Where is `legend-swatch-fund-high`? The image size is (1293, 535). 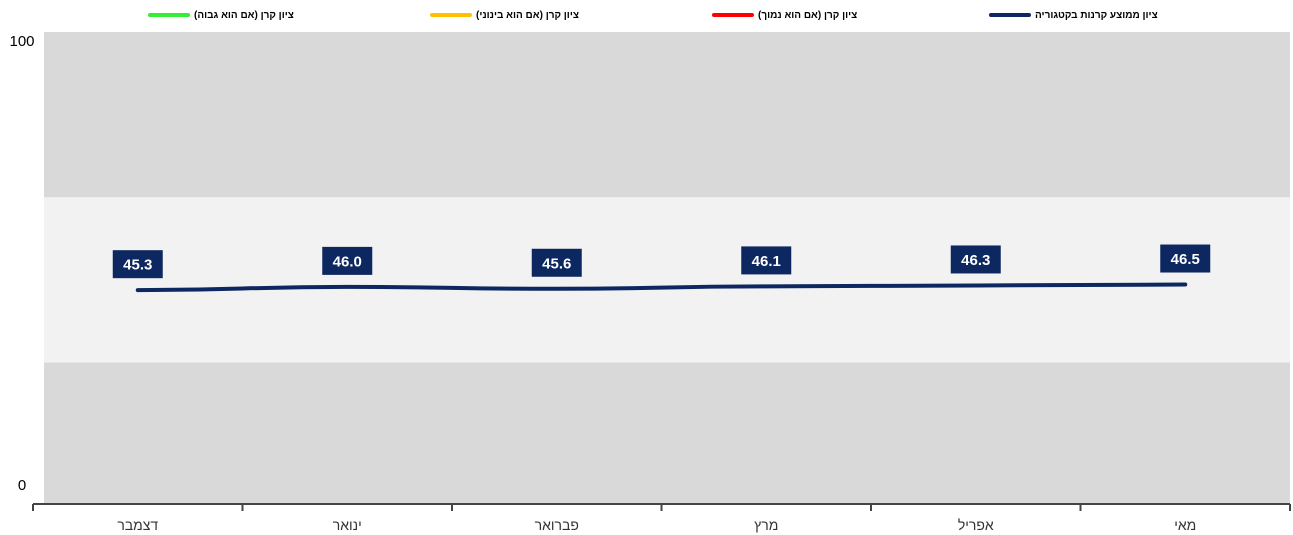
legend-swatch-fund-high is located at coordinates (169, 15).